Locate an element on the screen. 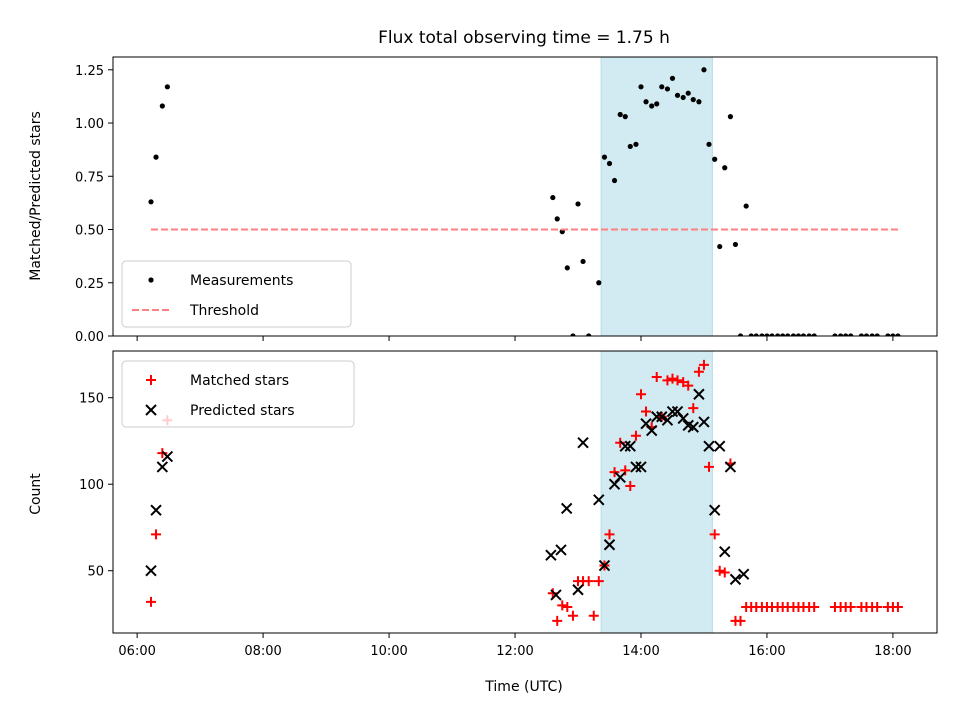  x-tick-label: 16:00 is located at coordinates (766, 651).